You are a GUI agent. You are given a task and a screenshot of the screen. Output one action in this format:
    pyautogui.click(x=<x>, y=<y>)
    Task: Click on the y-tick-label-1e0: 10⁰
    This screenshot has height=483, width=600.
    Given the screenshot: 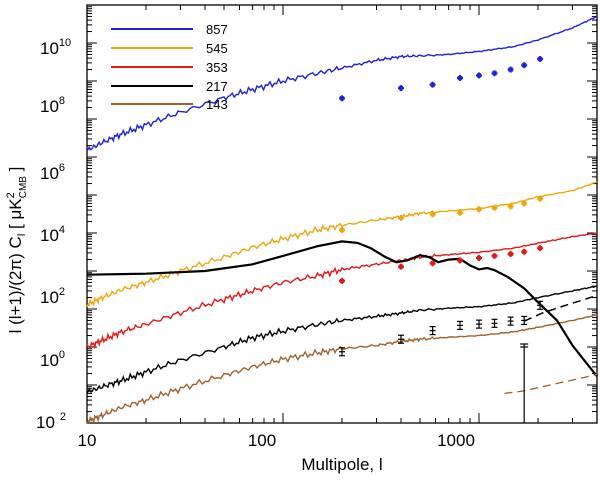 What is the action you would take?
    pyautogui.click(x=52, y=359)
    